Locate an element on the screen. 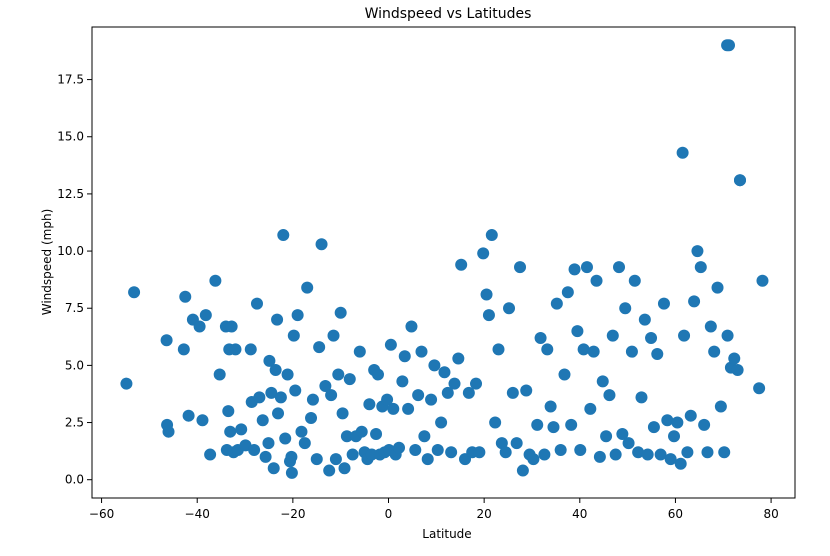 The width and height of the screenshot is (830, 556). y-axis-label: Windspeed (mph) is located at coordinates (47, 262).